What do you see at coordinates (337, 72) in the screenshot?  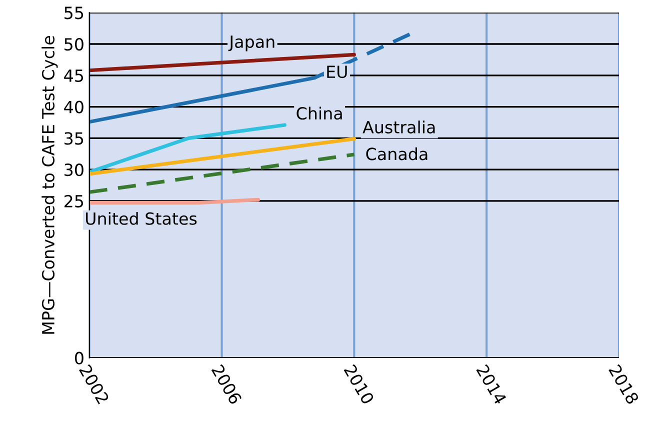 I see `series-label: EU` at bounding box center [337, 72].